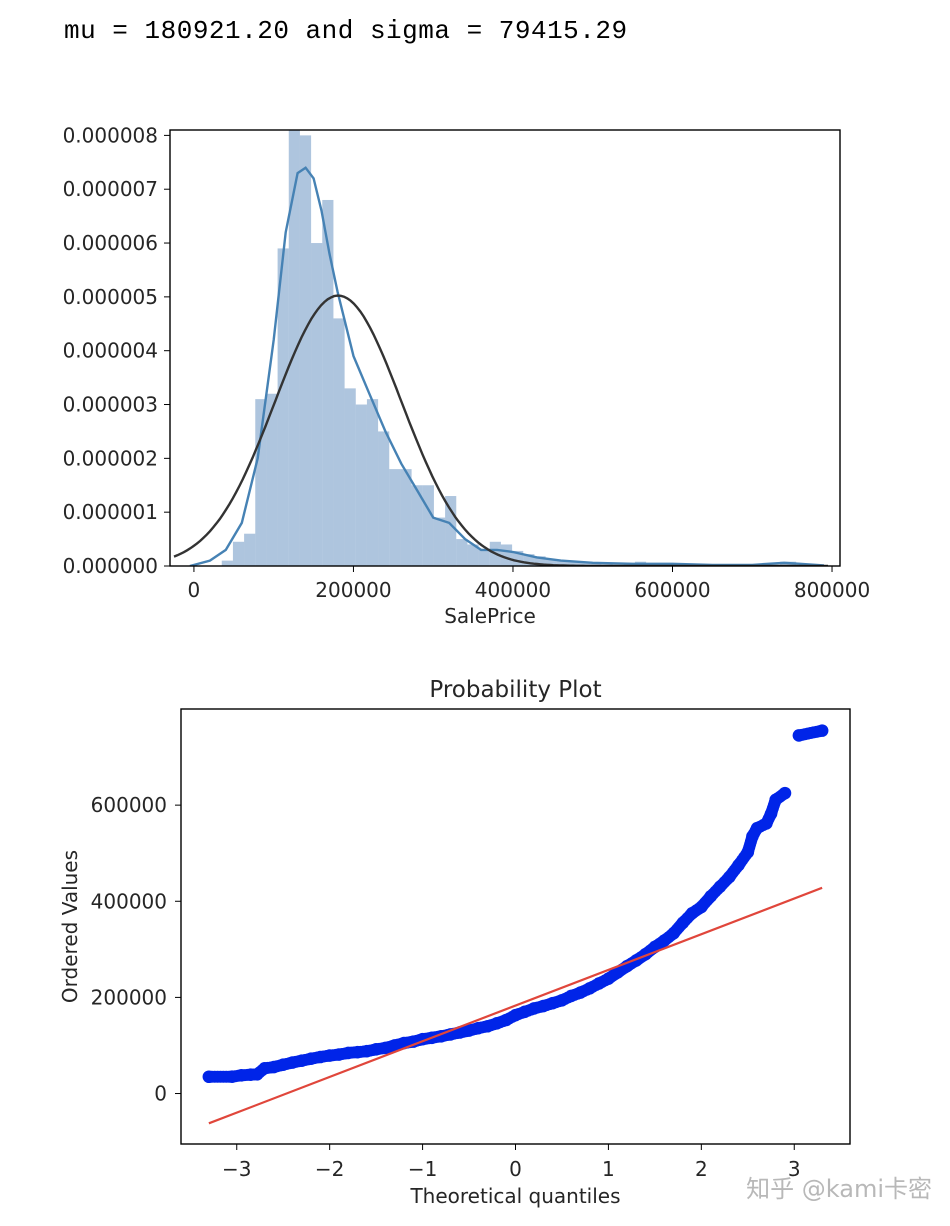  I want to click on x-tick-label: −1, so click(422, 1169).